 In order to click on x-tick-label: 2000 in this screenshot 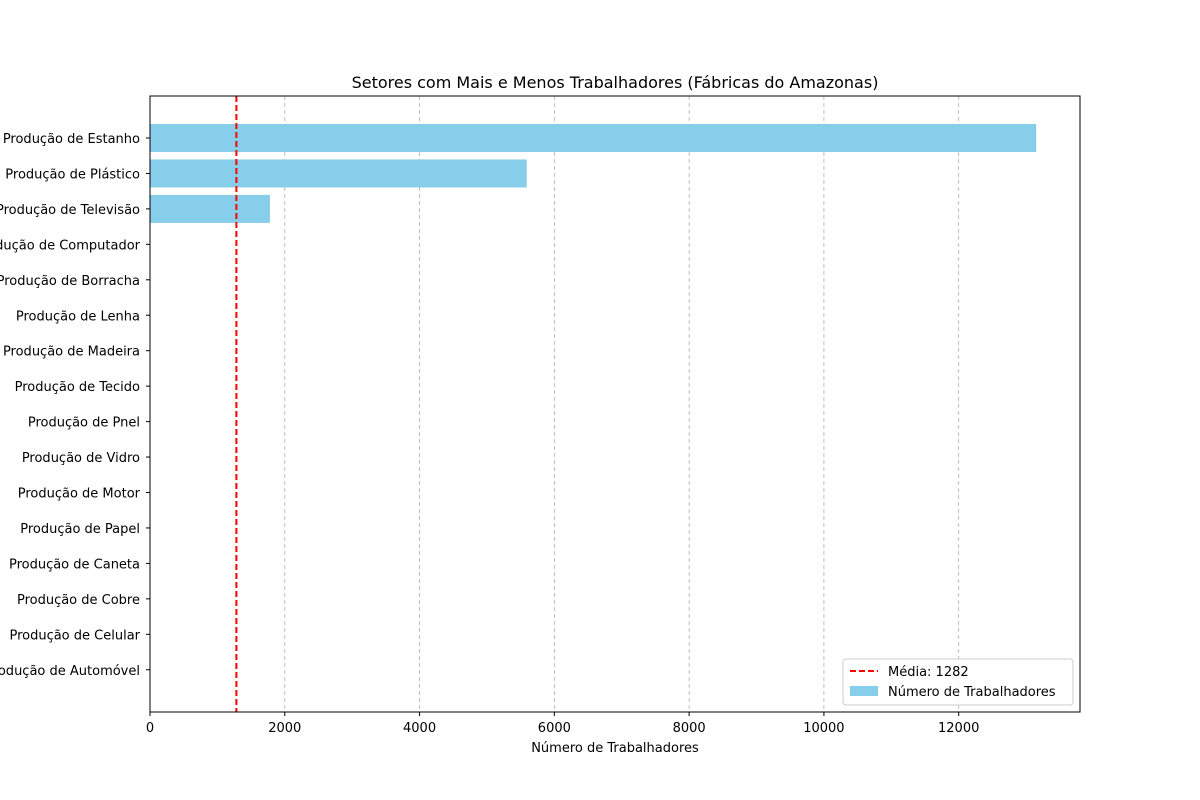, I will do `click(284, 728)`.